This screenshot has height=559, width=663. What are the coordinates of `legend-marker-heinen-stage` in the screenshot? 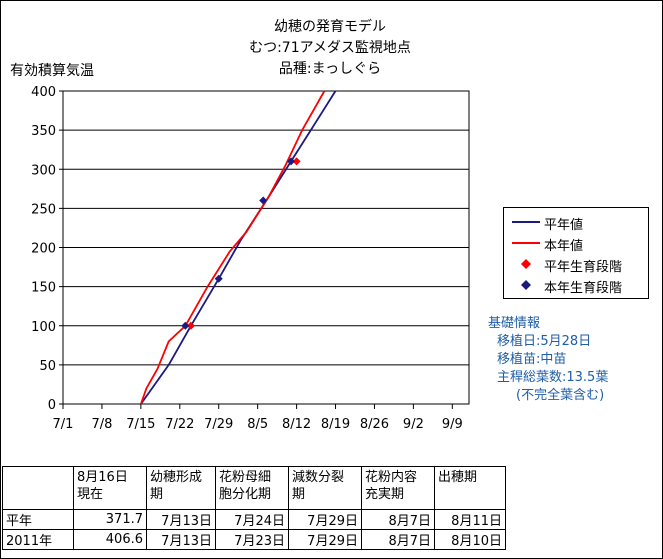 It's located at (526, 264).